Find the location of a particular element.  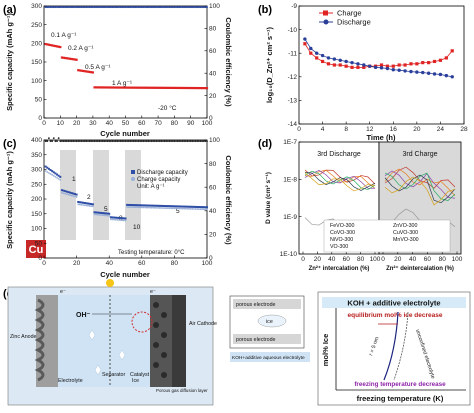

ice-zoom-circle is located at coordinates (142, 322).